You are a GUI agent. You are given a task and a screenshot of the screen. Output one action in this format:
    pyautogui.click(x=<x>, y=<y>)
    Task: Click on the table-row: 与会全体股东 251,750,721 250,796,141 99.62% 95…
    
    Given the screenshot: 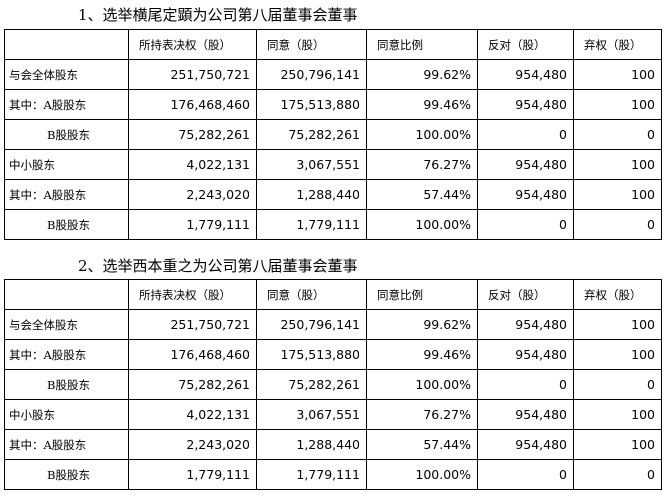 What is the action you would take?
    pyautogui.click(x=333, y=74)
    